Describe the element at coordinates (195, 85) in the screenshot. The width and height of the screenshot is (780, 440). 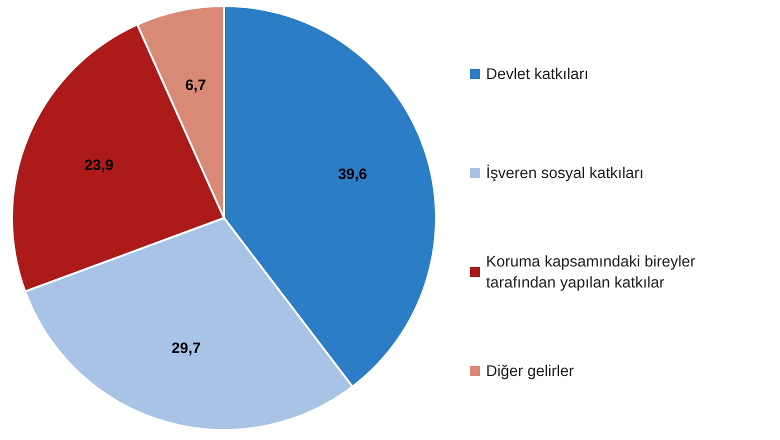
I see `data-label: 6,7` at that location.